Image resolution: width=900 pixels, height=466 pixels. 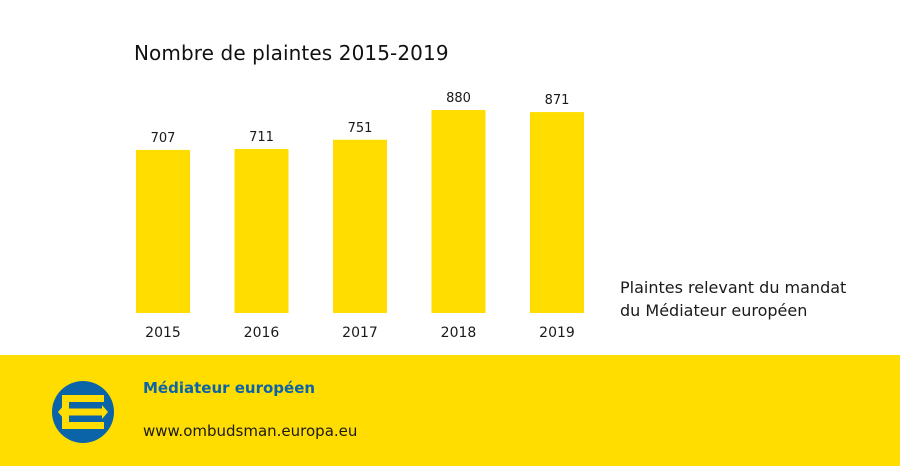 What do you see at coordinates (557, 333) in the screenshot?
I see `x-tick-2019: 2019` at bounding box center [557, 333].